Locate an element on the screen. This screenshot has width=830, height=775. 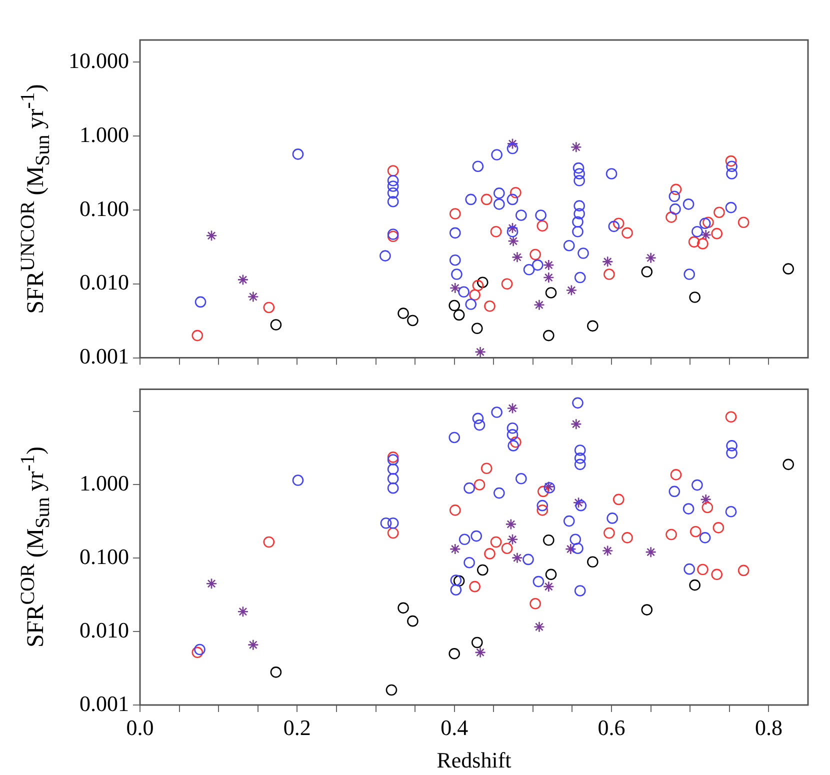
x-tick-label: 0.8 is located at coordinates (768, 727).